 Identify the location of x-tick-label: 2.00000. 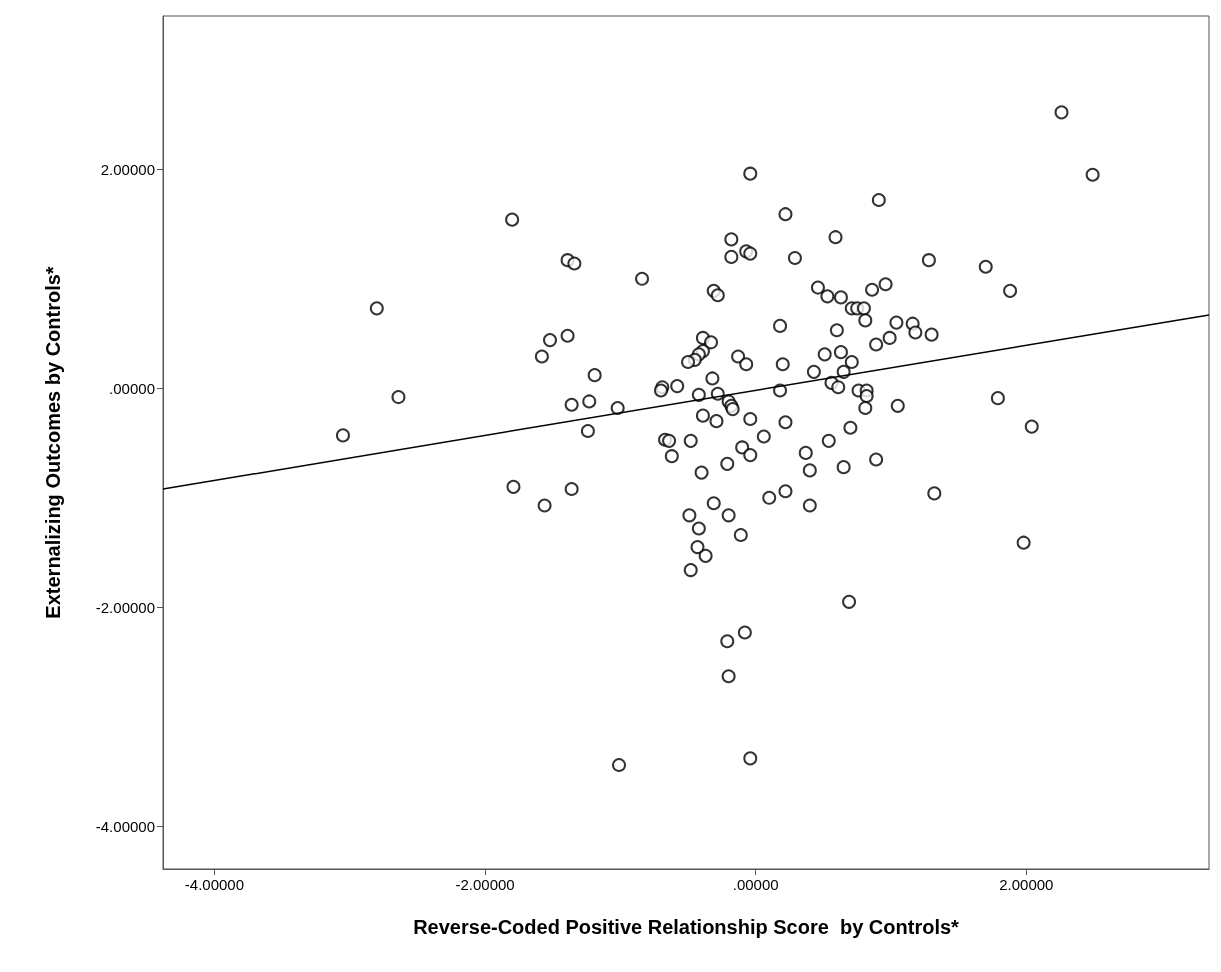
(1026, 884).